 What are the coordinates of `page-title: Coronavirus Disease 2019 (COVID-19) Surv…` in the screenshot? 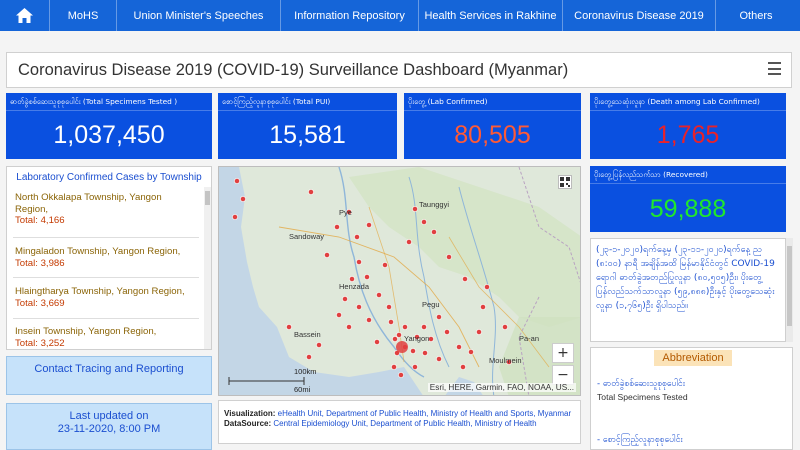 It's located at (293, 69).